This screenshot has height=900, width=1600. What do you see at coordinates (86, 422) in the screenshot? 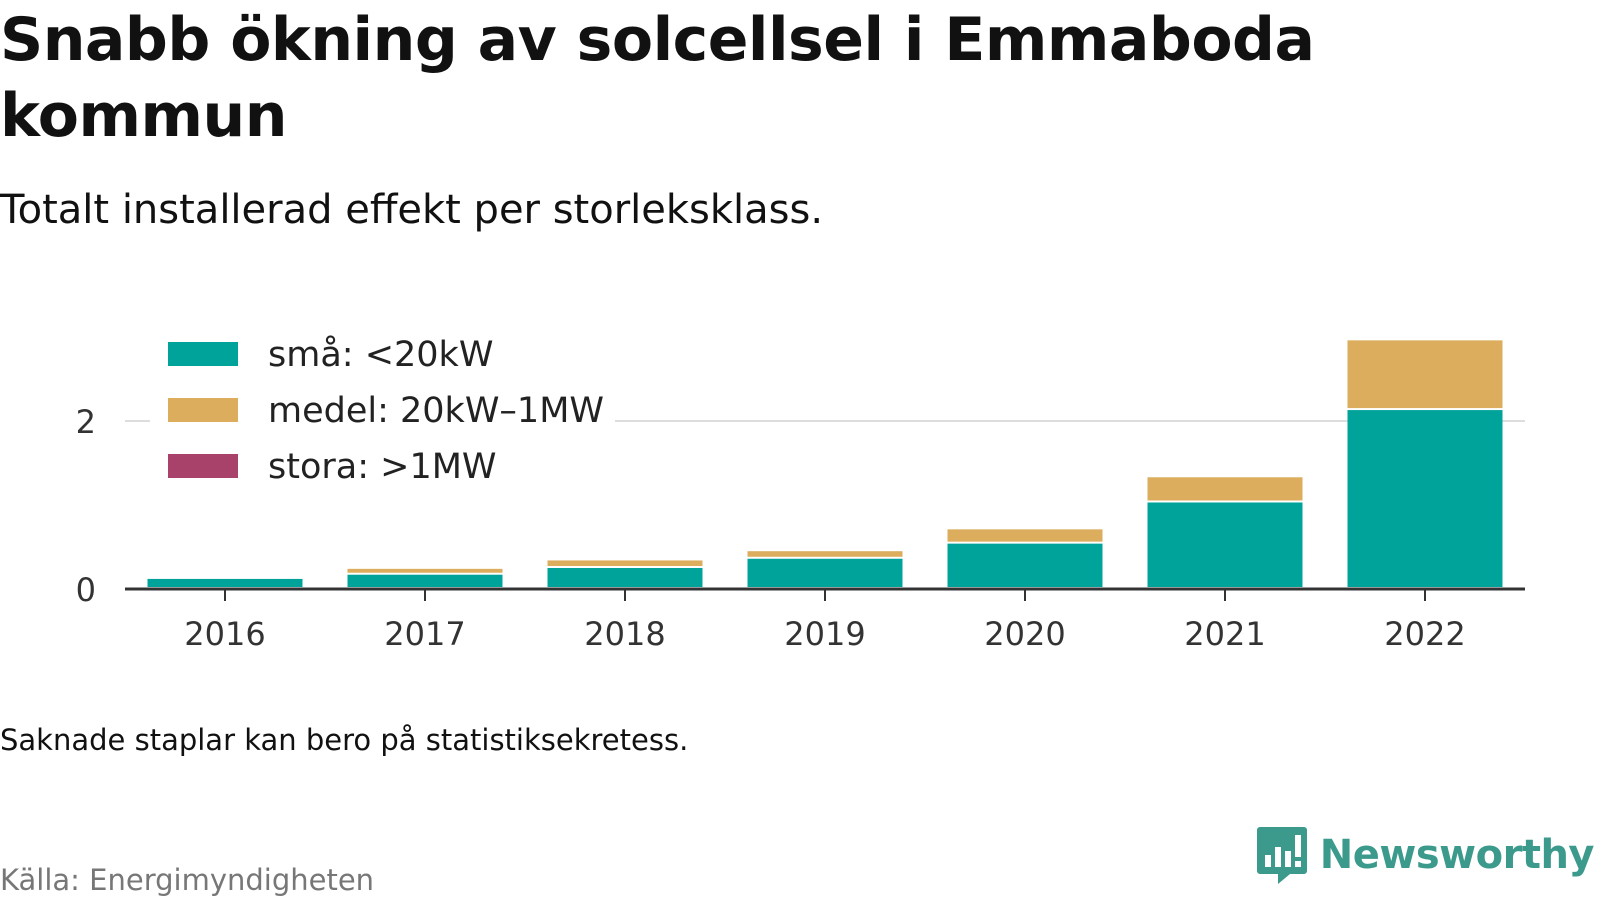
I see `y-tick-label: 2` at bounding box center [86, 422].